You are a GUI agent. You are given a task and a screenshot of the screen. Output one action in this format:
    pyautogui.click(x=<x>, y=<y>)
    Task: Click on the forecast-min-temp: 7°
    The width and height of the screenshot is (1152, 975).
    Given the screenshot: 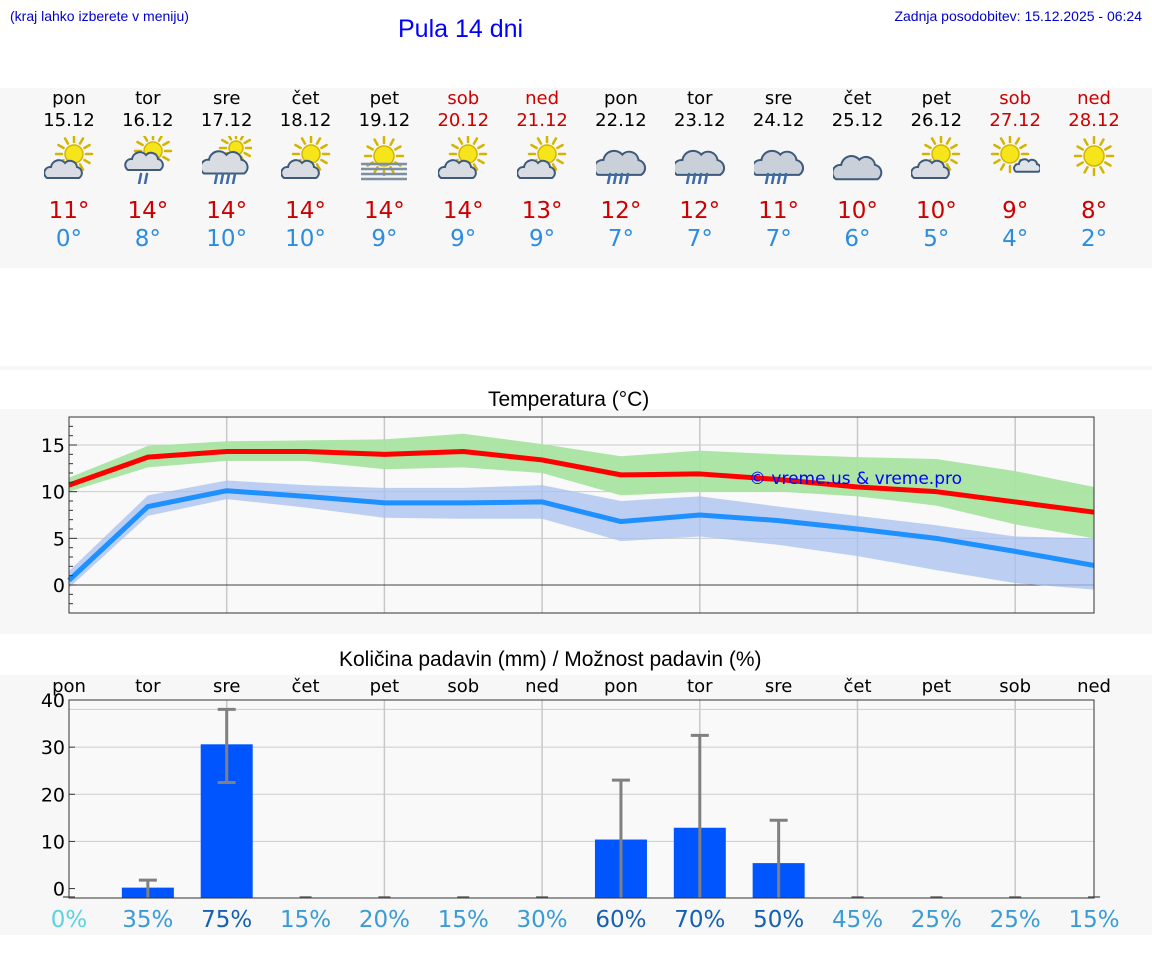 What is the action you would take?
    pyautogui.click(x=778, y=239)
    